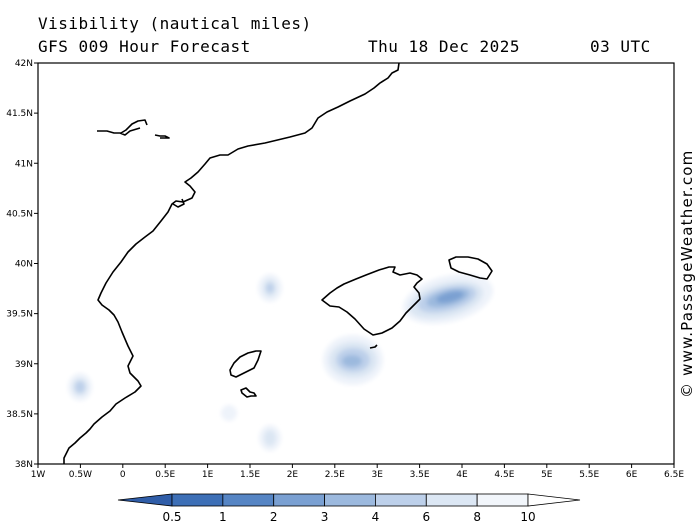  I want to click on colorbar: 0.5 1 2 3 4 6 8 10, so click(349, 508).